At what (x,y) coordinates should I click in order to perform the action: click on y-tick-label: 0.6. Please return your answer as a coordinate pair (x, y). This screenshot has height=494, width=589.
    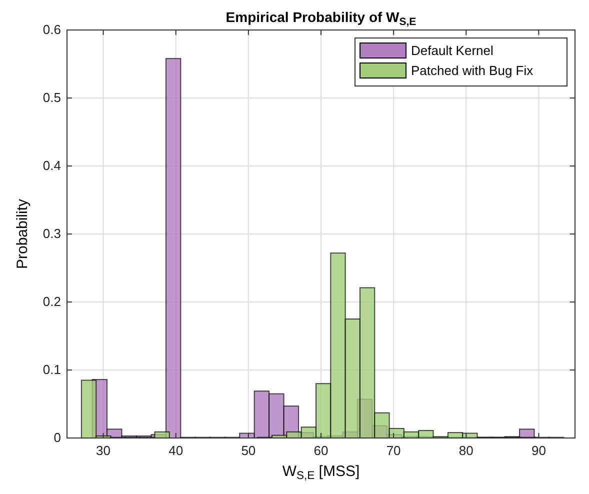
    Looking at the image, I should click on (51, 29).